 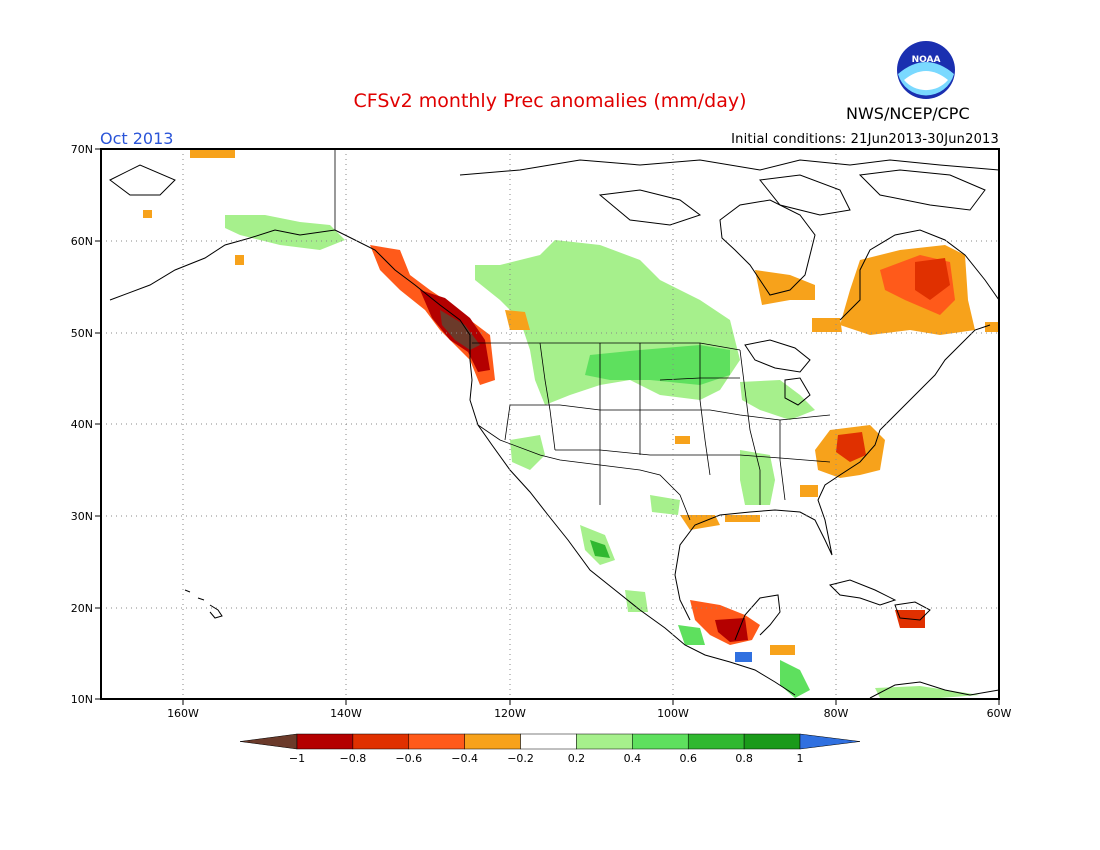 What do you see at coordinates (576, 758) in the screenshot?
I see `colorbar-label: 0.2` at bounding box center [576, 758].